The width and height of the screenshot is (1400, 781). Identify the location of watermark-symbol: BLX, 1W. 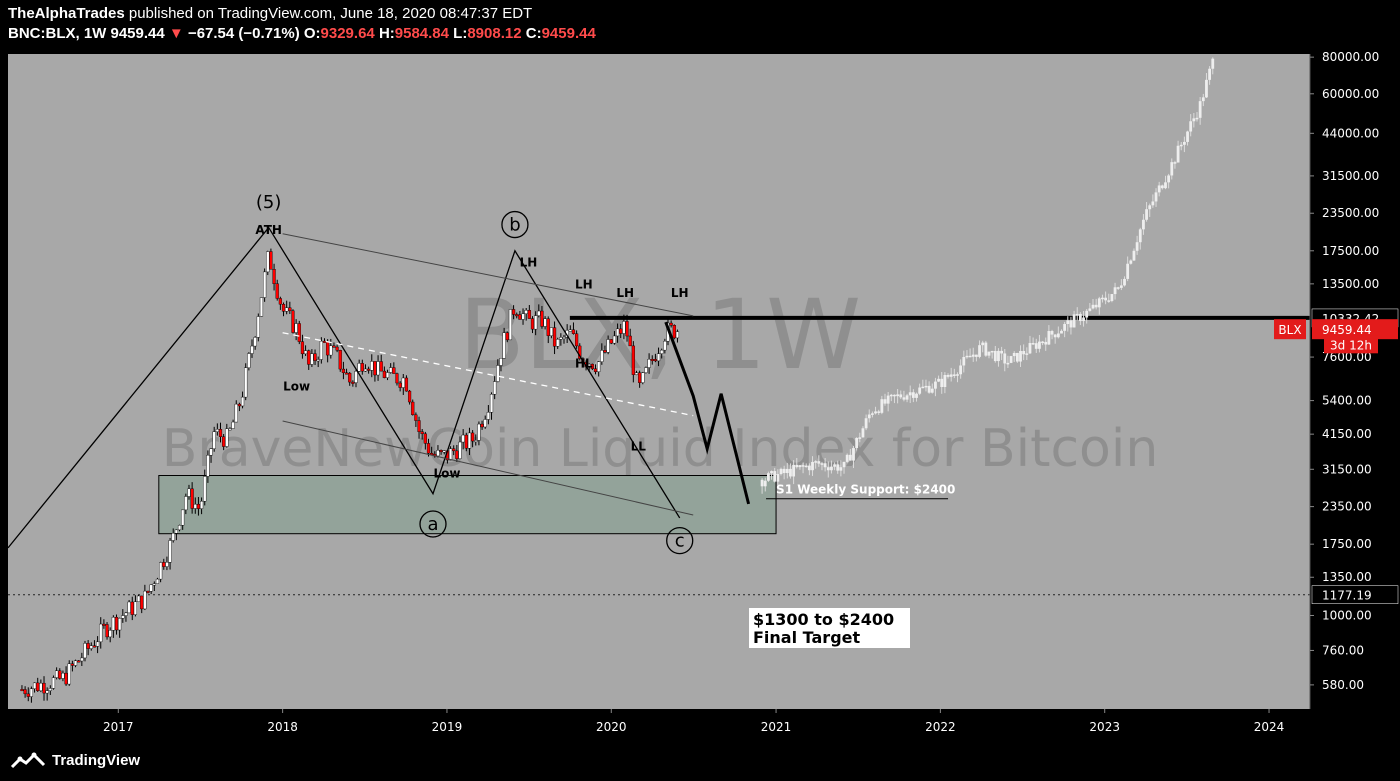
(660, 335).